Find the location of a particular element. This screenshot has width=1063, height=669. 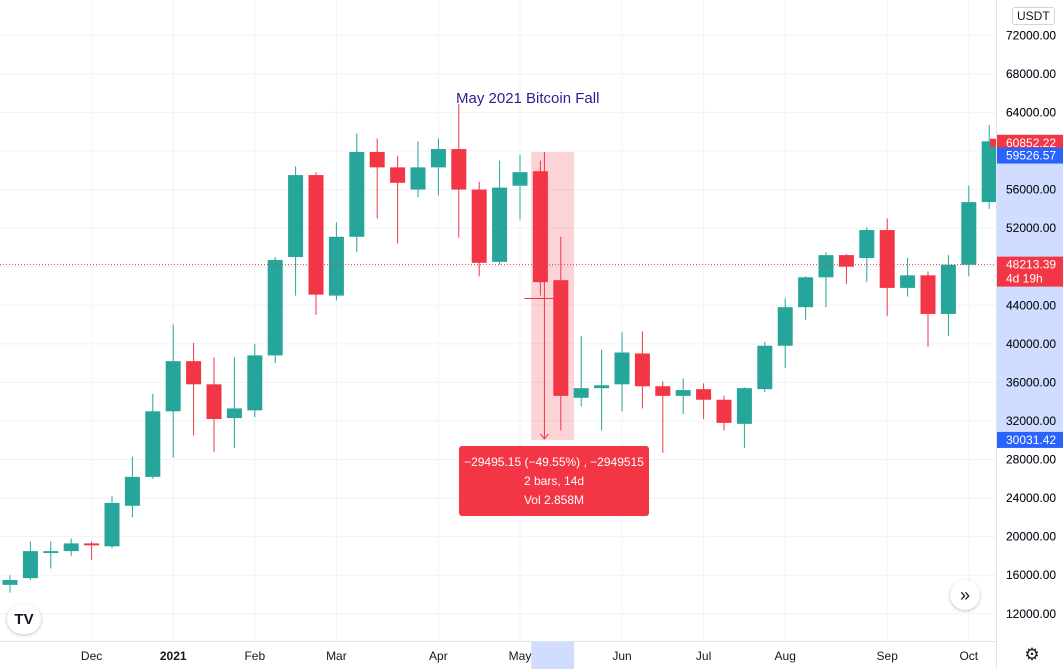

y-tick-label: 56000.00 is located at coordinates (1031, 190).